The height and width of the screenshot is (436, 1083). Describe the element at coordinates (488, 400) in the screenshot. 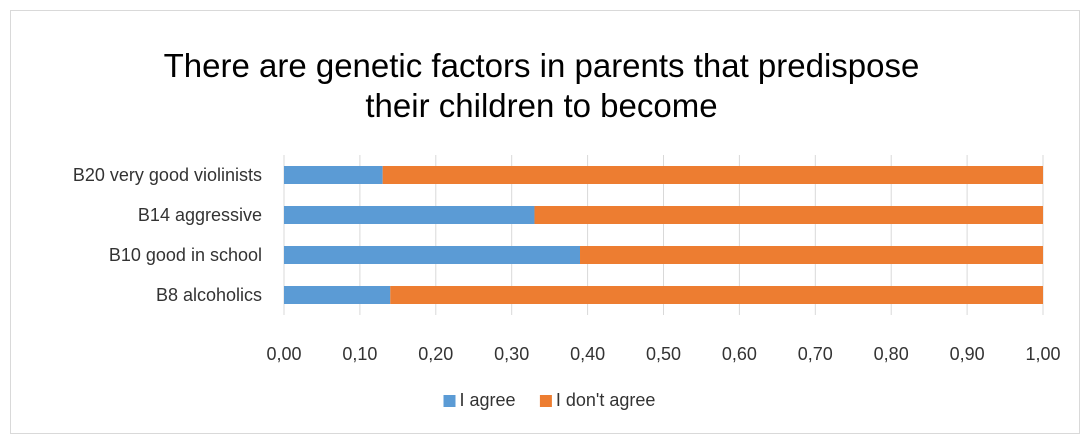

I see `legend-label: I agree` at that location.